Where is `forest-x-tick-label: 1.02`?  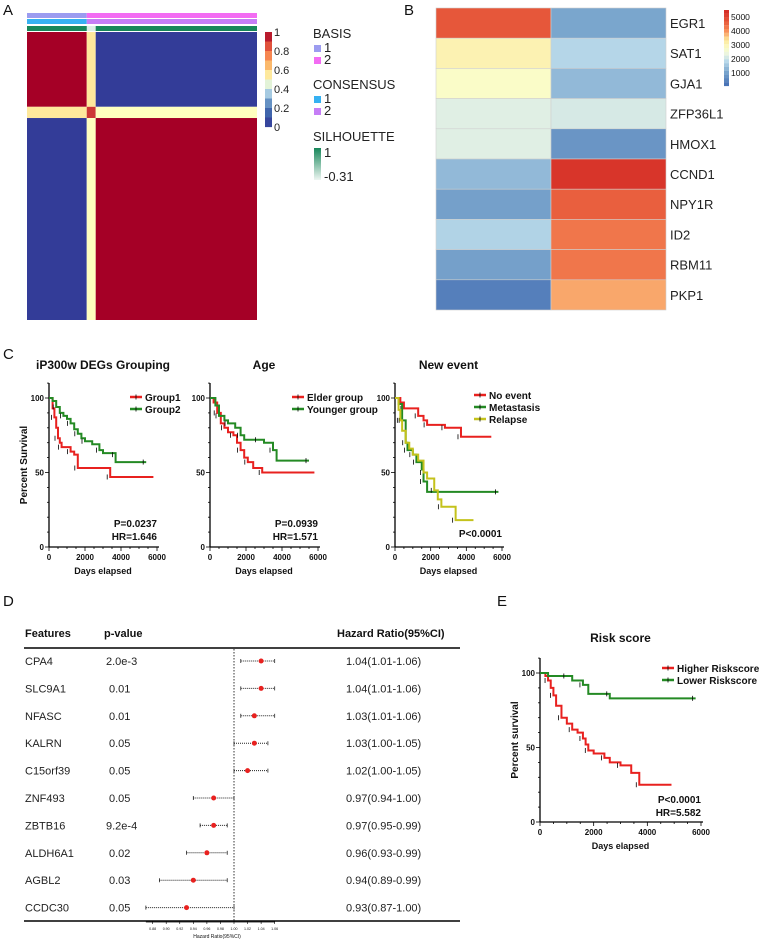 forest-x-tick-label: 1.02 is located at coordinates (247, 929).